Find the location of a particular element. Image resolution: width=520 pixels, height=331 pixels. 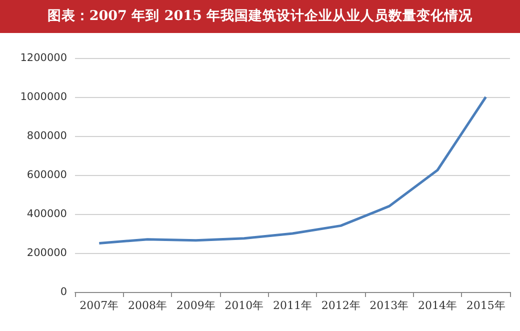

y-tick-label: 1000000 is located at coordinates (43, 97).